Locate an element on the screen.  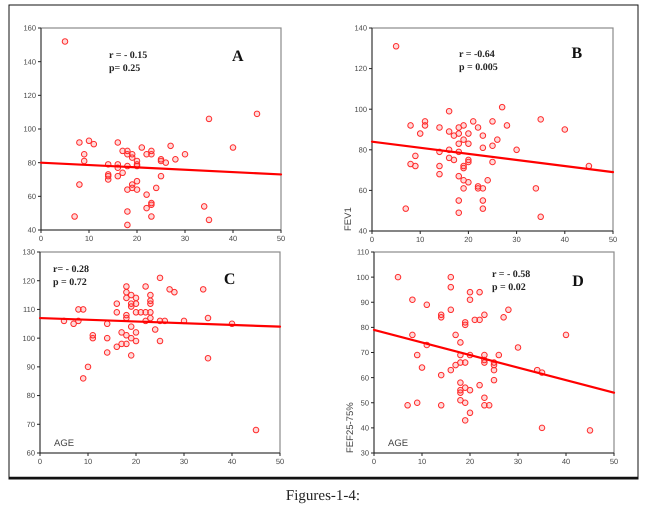
text: B is located at coordinates (577, 53).